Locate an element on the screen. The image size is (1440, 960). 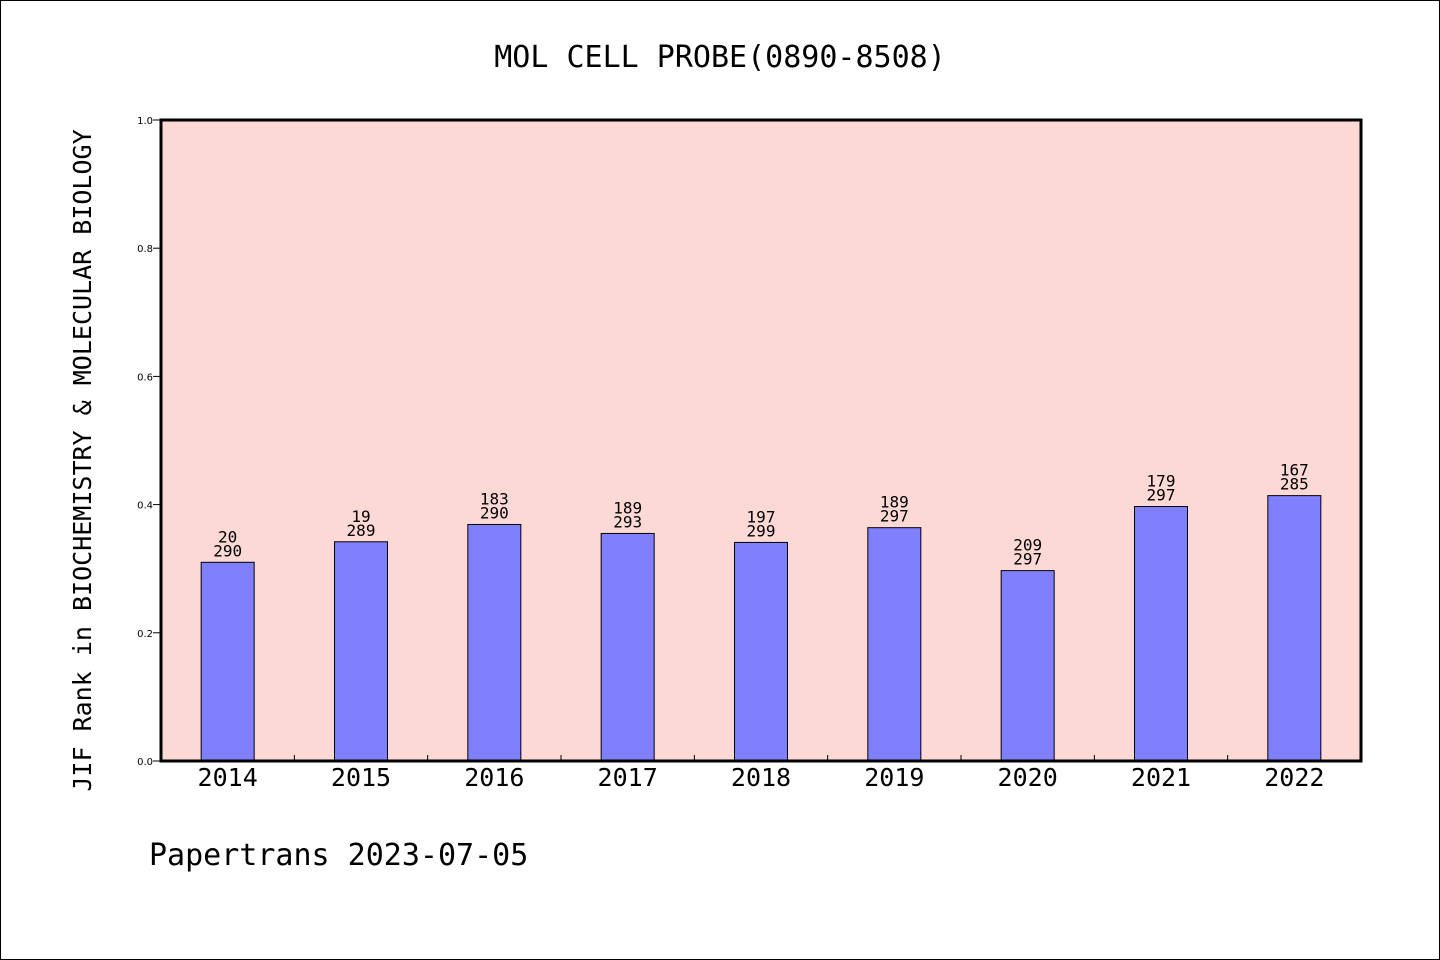
bar-2015 is located at coordinates (361, 651).